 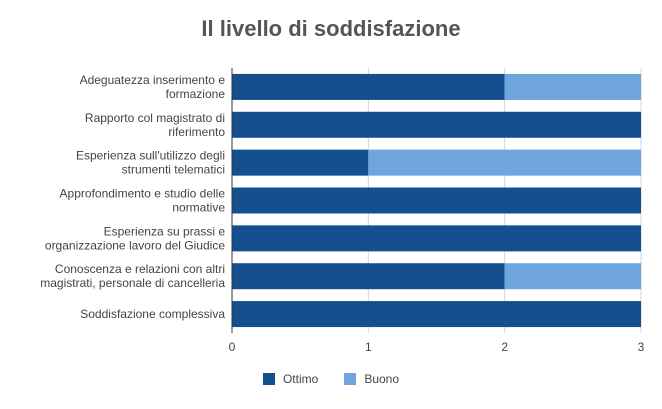 I want to click on chart-title: Il livello di soddisfazione, so click(x=331, y=28).